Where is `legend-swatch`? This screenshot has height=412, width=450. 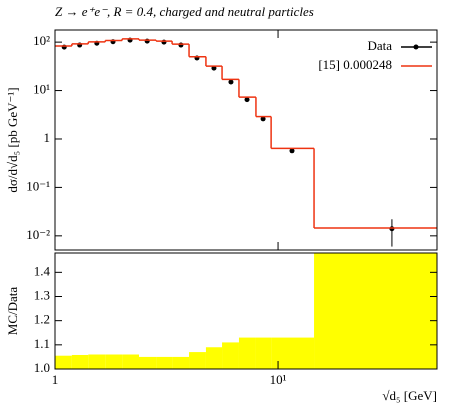 legend-swatch is located at coordinates (416, 47).